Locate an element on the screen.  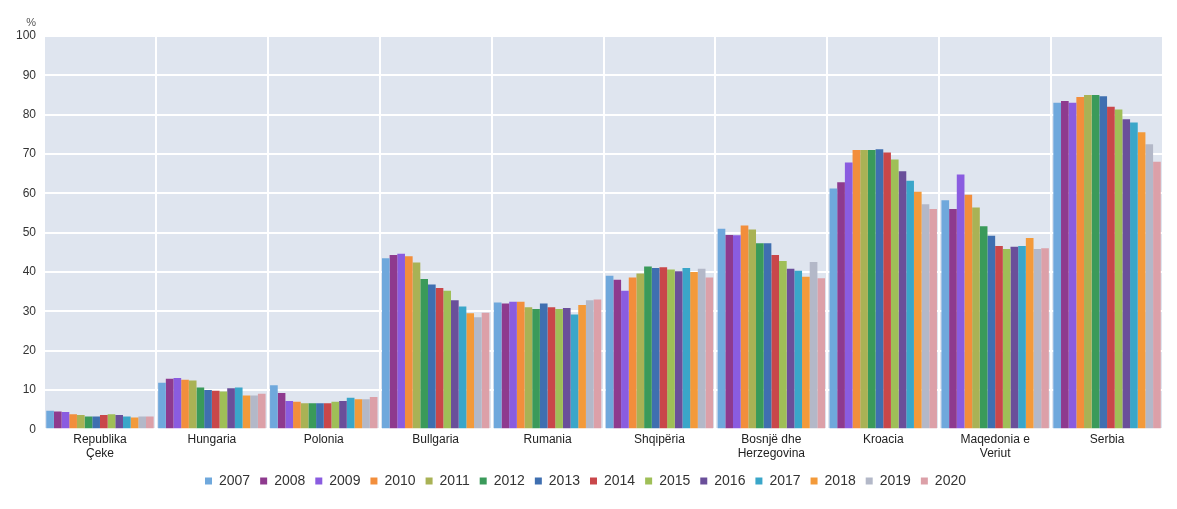
y-tick-label: 50 is located at coordinates (29, 231).